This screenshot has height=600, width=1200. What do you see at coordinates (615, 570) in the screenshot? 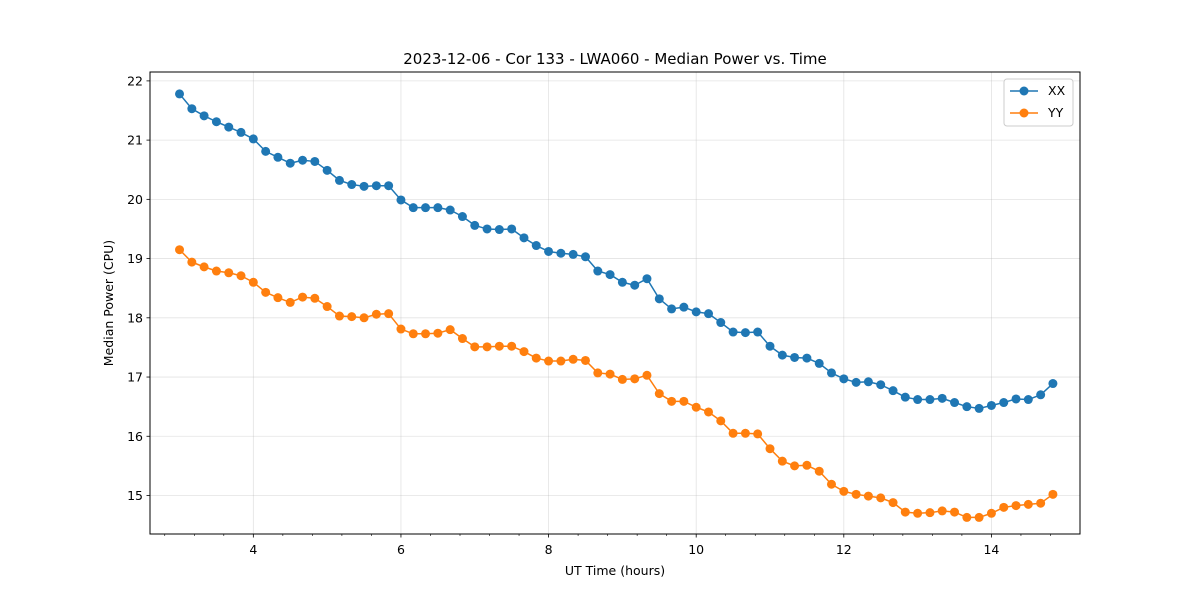
I see `x-axis-label: UT Time (hours)` at bounding box center [615, 570].